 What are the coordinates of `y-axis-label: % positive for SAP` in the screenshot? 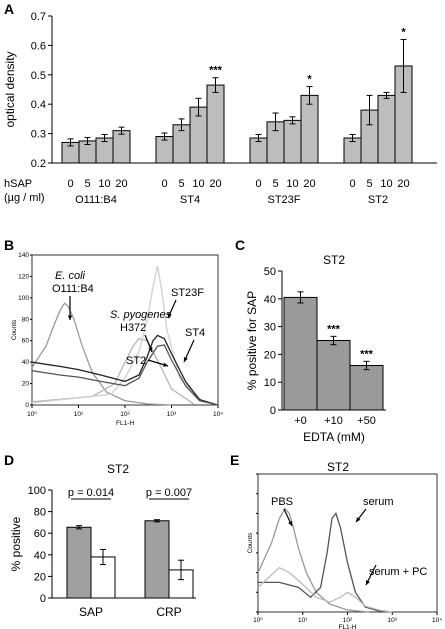 It's located at (252, 340).